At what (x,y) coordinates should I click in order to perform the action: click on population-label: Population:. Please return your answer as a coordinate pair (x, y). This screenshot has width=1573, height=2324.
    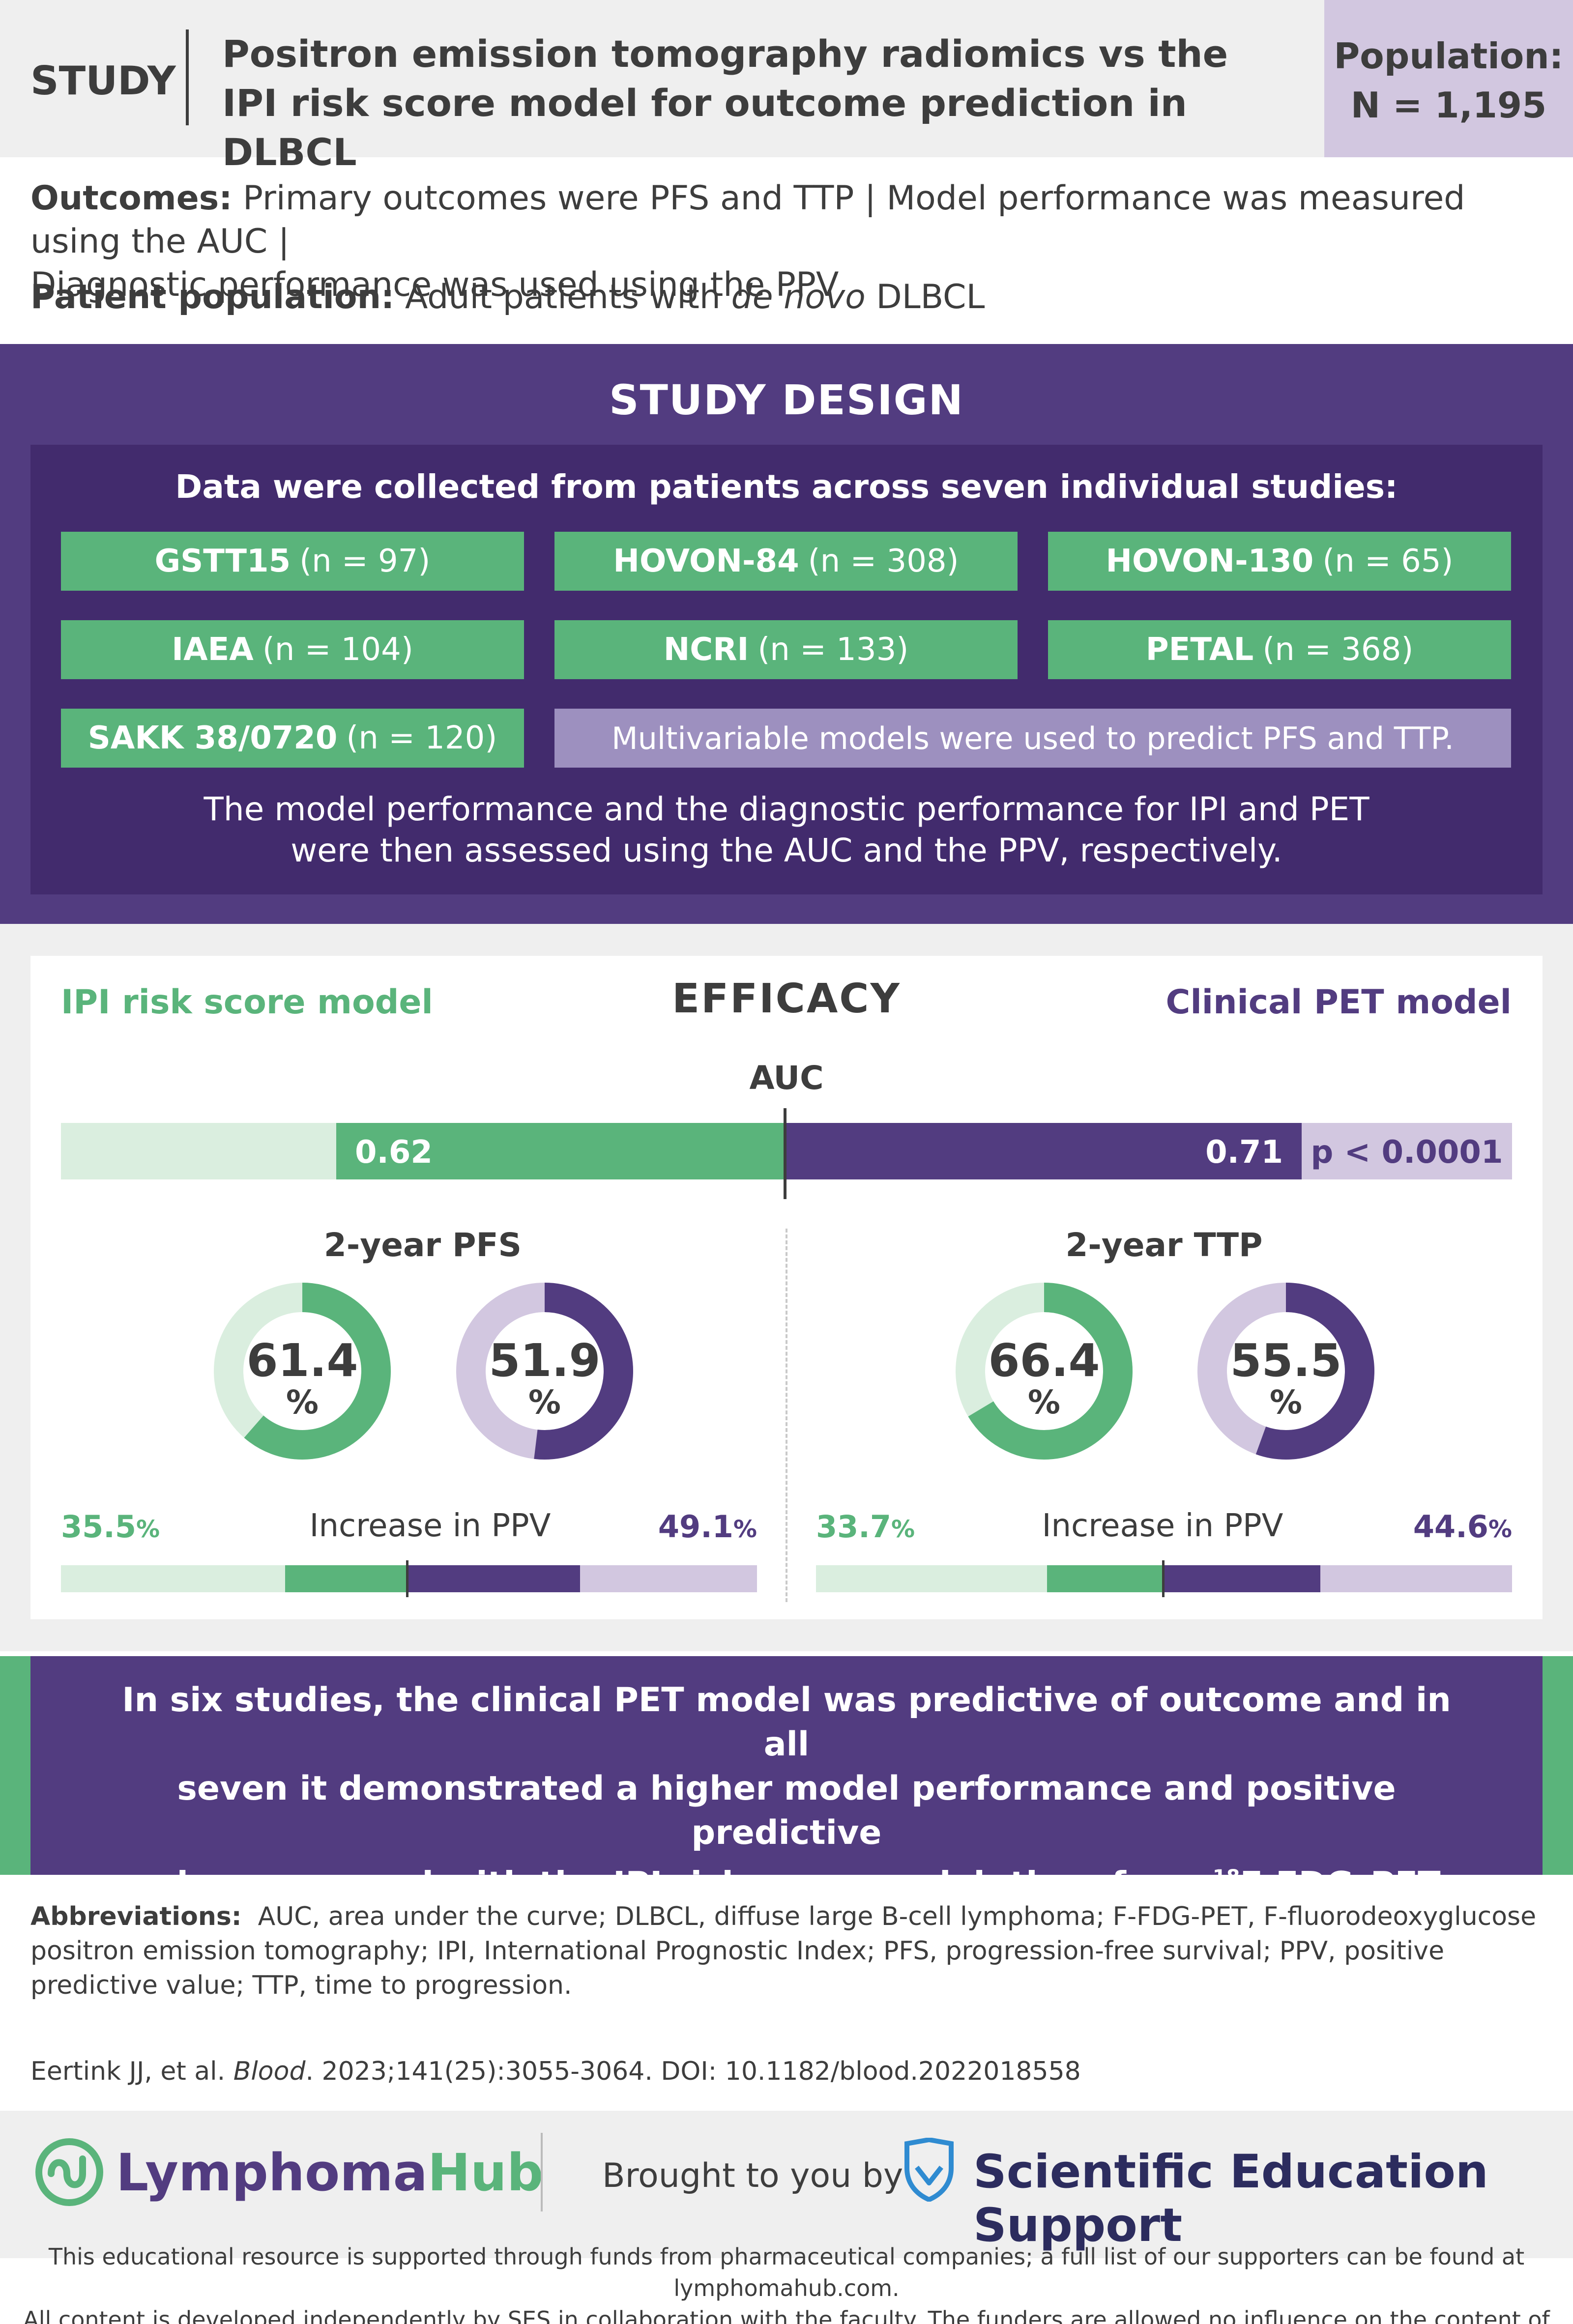
    Looking at the image, I should click on (1449, 56).